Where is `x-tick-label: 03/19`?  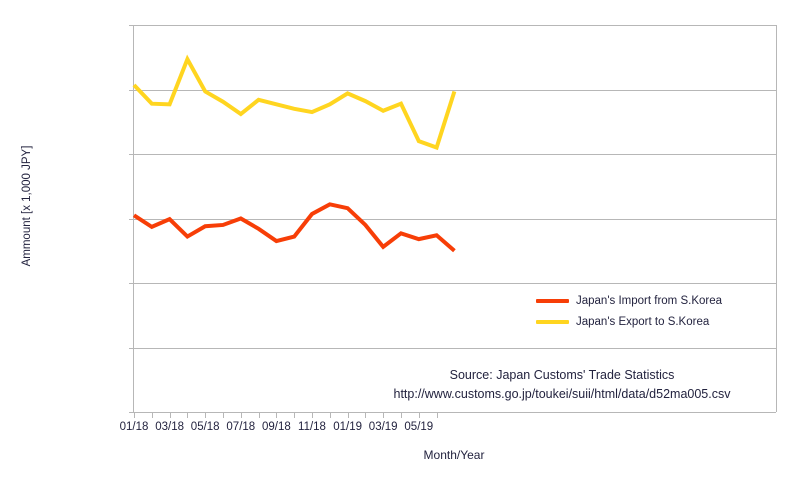 x-tick-label: 03/19 is located at coordinates (383, 427).